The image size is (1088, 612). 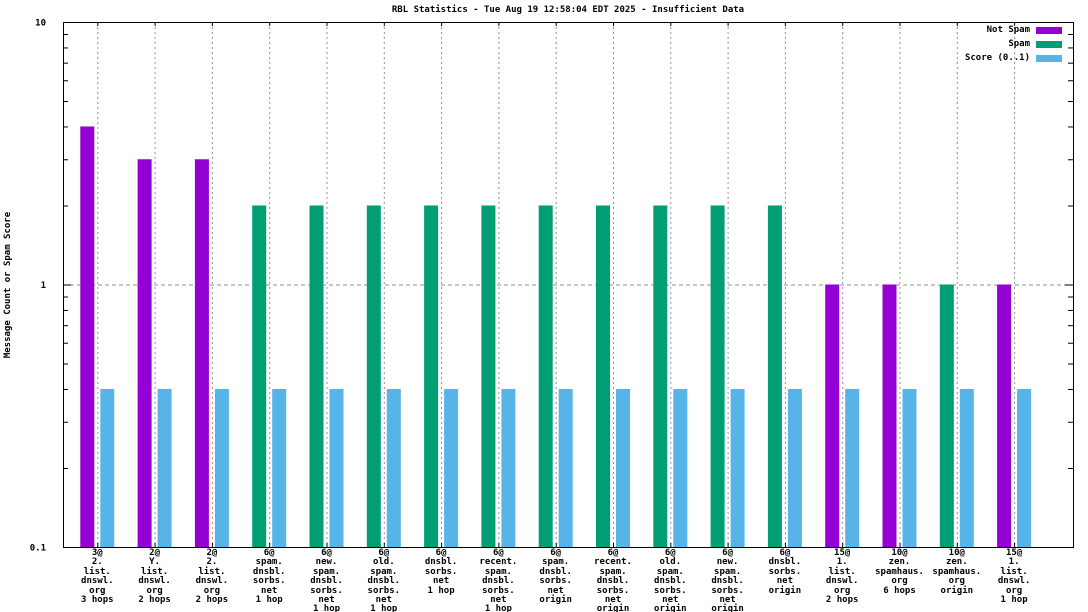 I want to click on y-tick-label: 0.1, so click(x=38, y=549).